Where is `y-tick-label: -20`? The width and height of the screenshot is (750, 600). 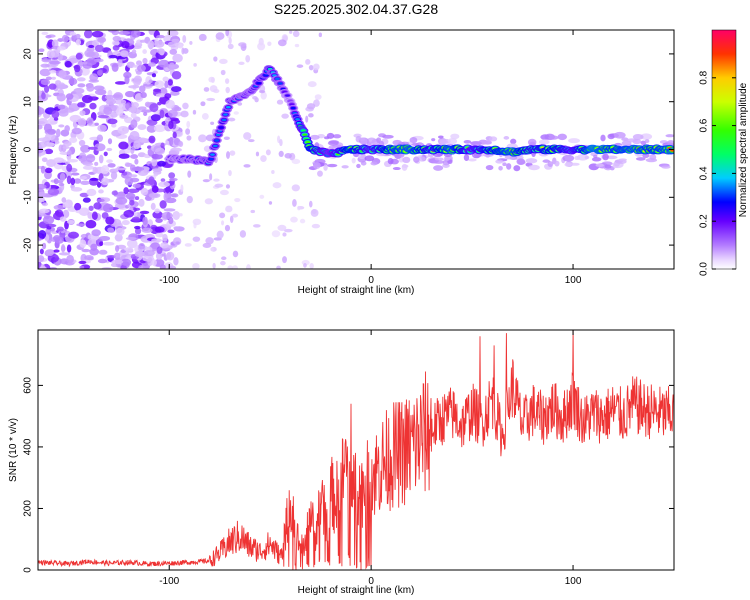 y-tick-label: -20 is located at coordinates (28, 244).